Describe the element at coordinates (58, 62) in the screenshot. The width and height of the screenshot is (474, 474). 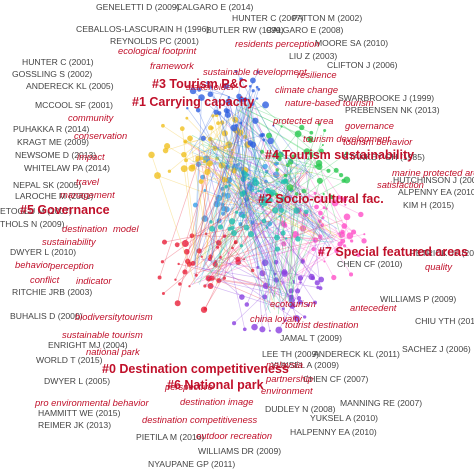
I see `author-label: HUNTER C (2001)` at that location.